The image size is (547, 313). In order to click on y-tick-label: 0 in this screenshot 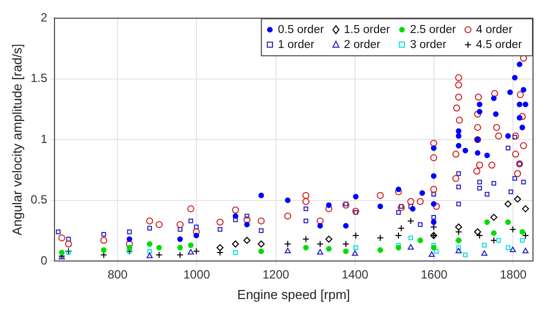, I will do `click(44, 260)`.